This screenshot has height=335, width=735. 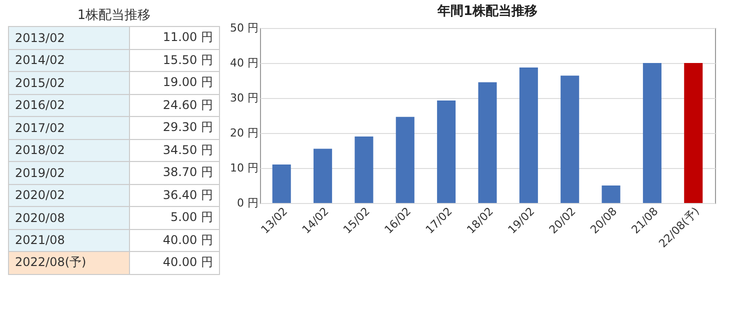 I want to click on y-tick-label: 0 円, so click(x=247, y=203).